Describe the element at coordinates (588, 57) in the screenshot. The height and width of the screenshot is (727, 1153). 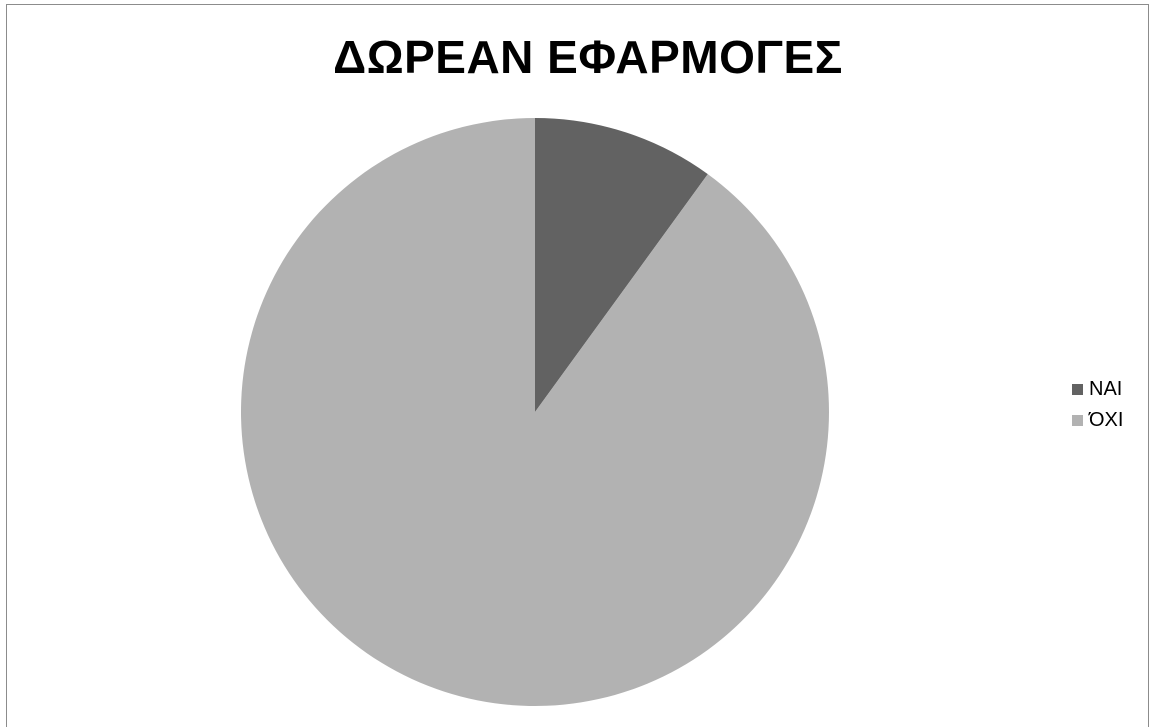
I see `chart-title: ΔΩΡΕΑΝ ΕΦΑΡΜΟΓΕΣ` at that location.